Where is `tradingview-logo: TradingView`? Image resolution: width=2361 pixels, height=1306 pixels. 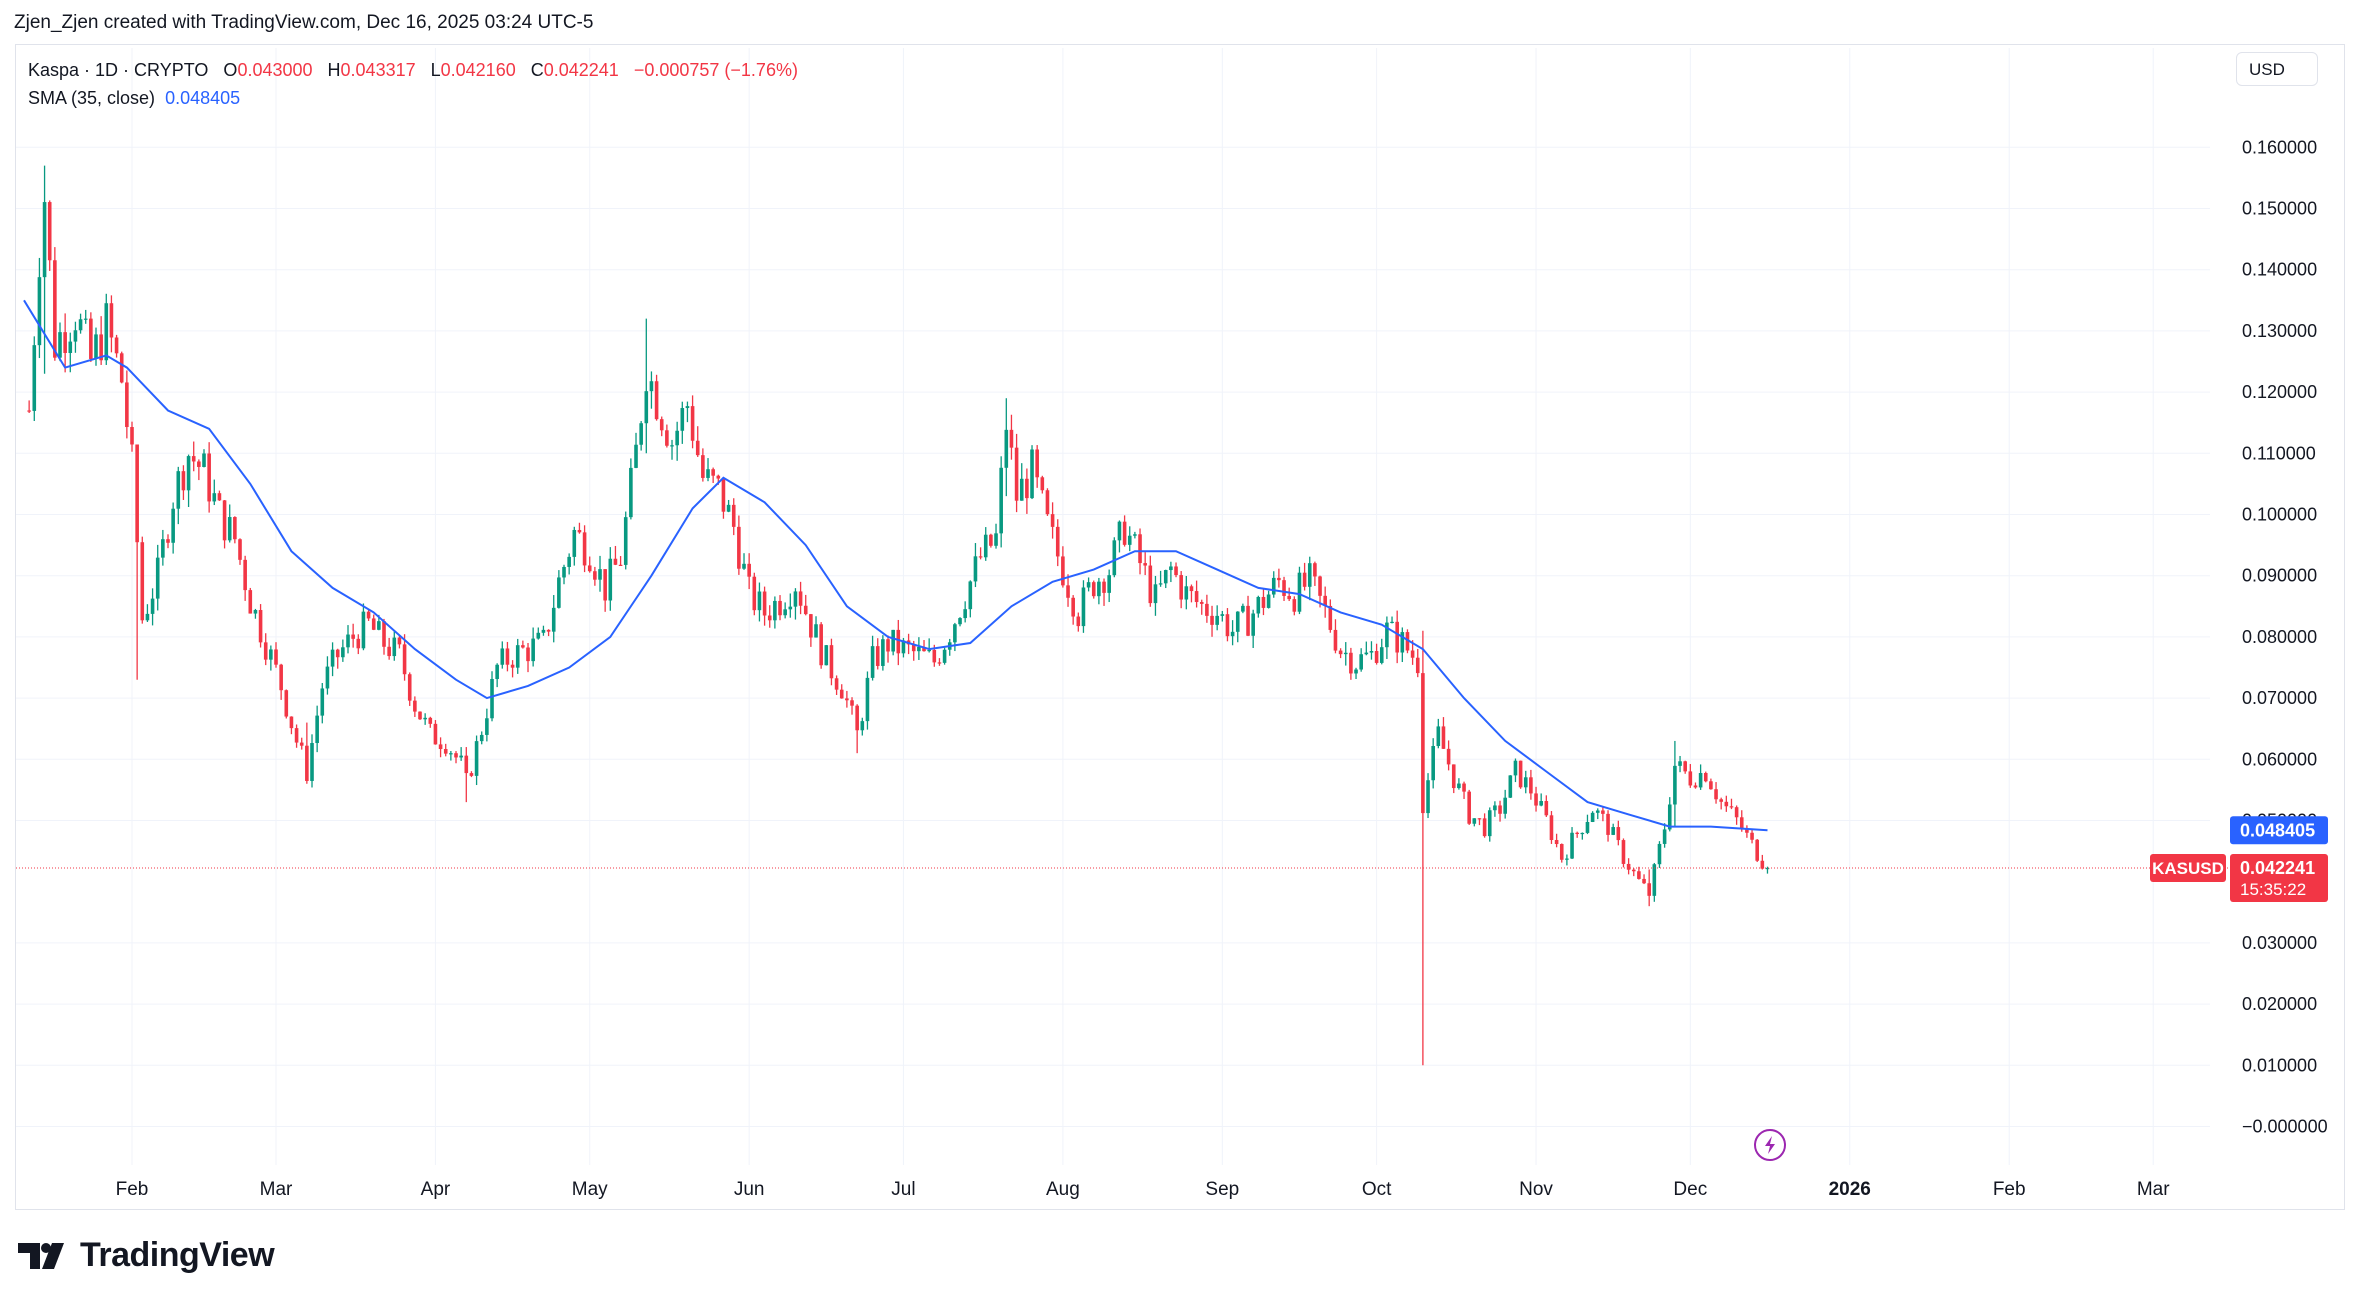 tradingview-logo: TradingView is located at coordinates (146, 1255).